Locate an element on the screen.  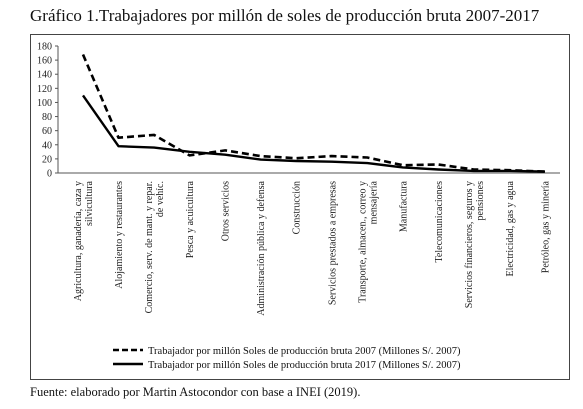
x-category-label: Manufactura is located at coordinates (403, 206).